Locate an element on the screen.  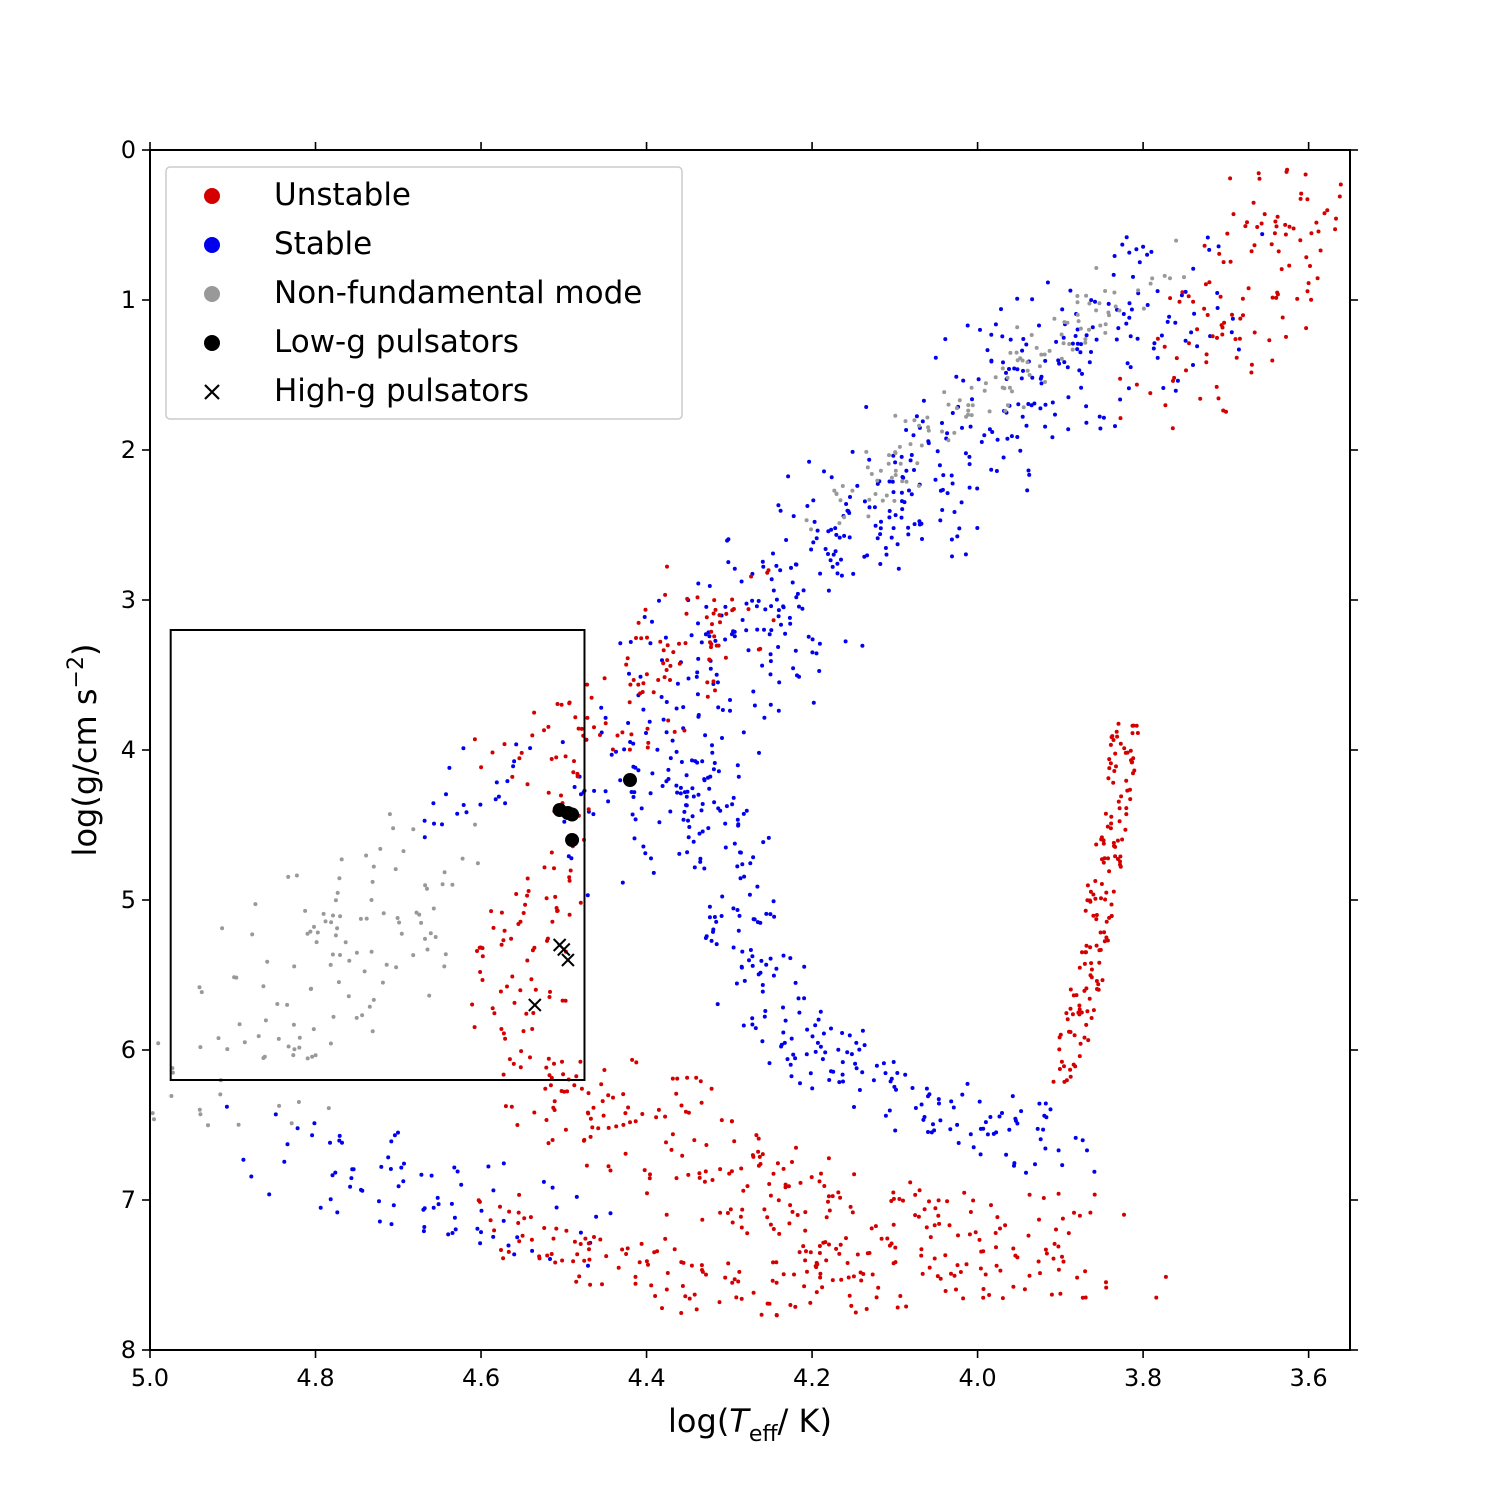
x-tick-label: 4.0 is located at coordinates (978, 1378).